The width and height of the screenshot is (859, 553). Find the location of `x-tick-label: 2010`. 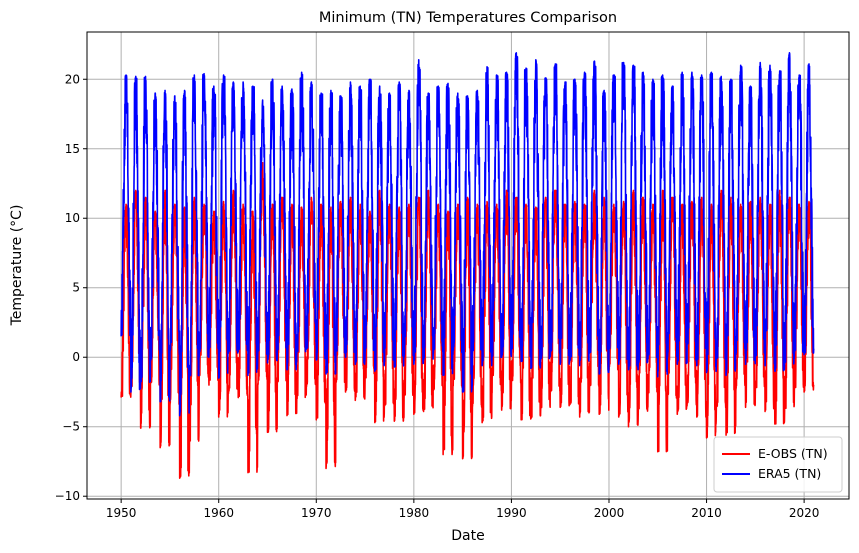

x-tick-label: 2010 is located at coordinates (706, 513).